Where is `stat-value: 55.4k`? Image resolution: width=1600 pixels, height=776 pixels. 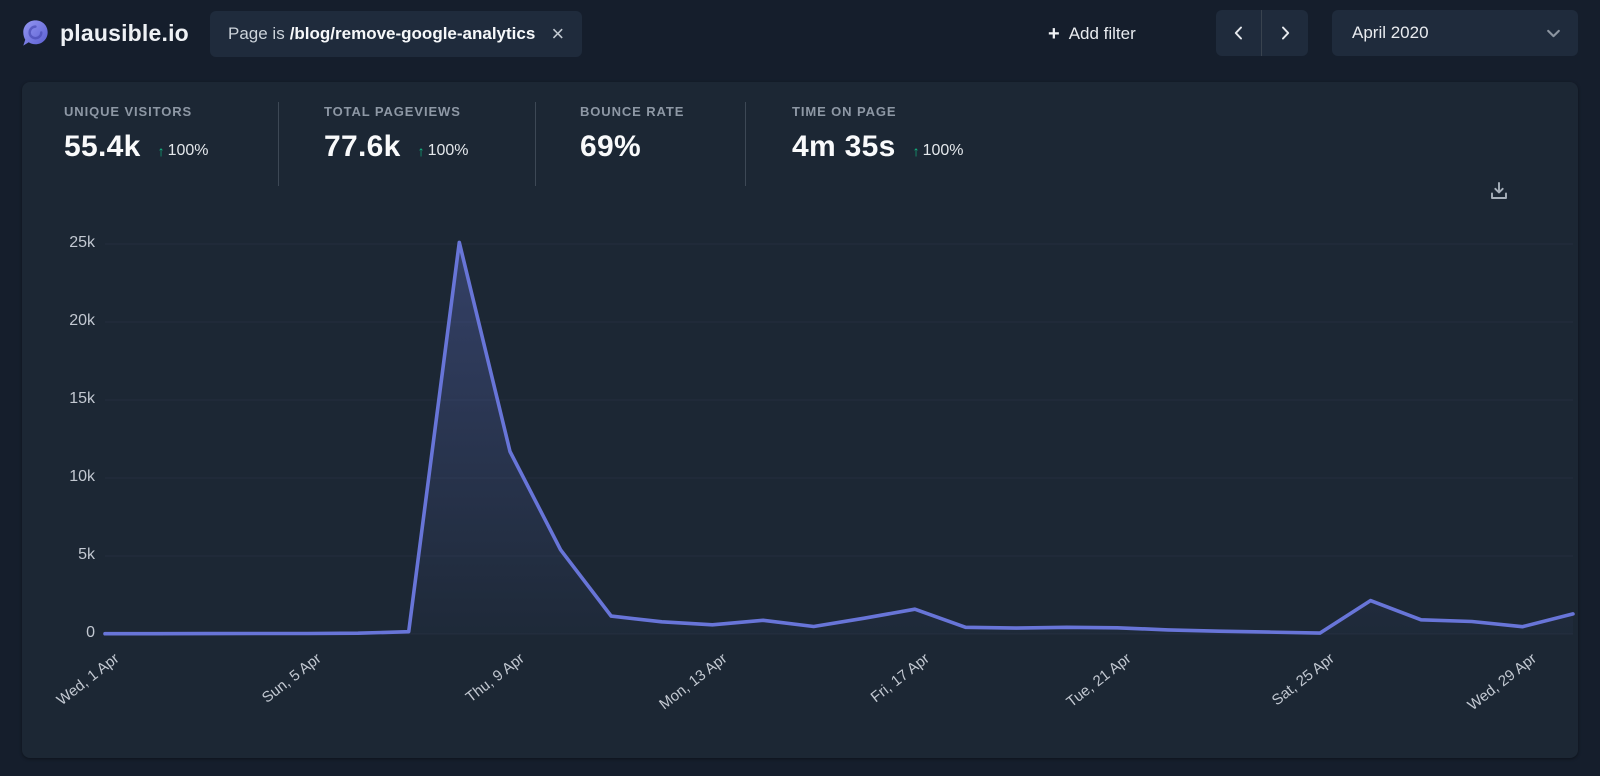 stat-value: 55.4k is located at coordinates (102, 146).